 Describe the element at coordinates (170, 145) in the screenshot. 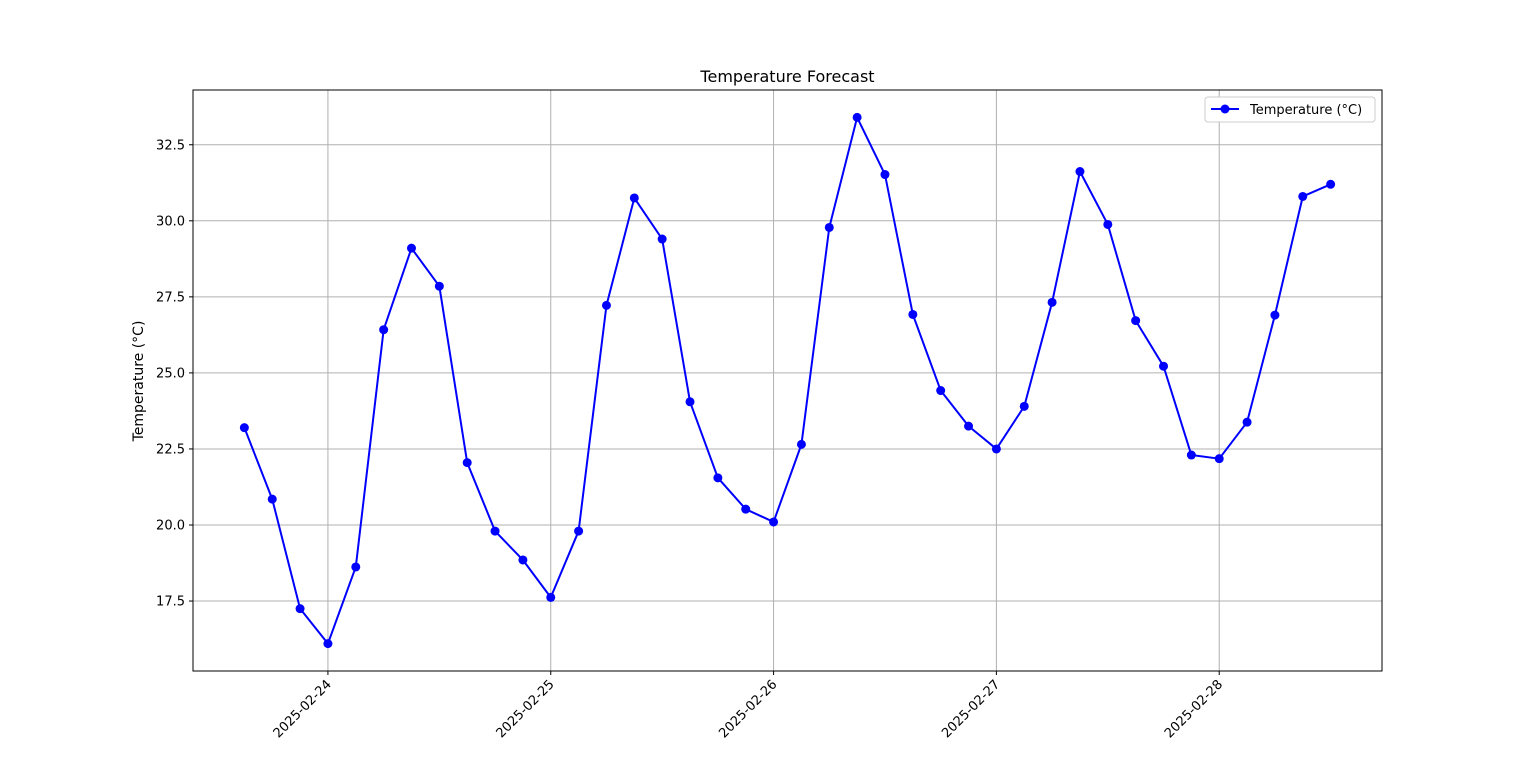

I see `y-tick-label: 32.5` at that location.